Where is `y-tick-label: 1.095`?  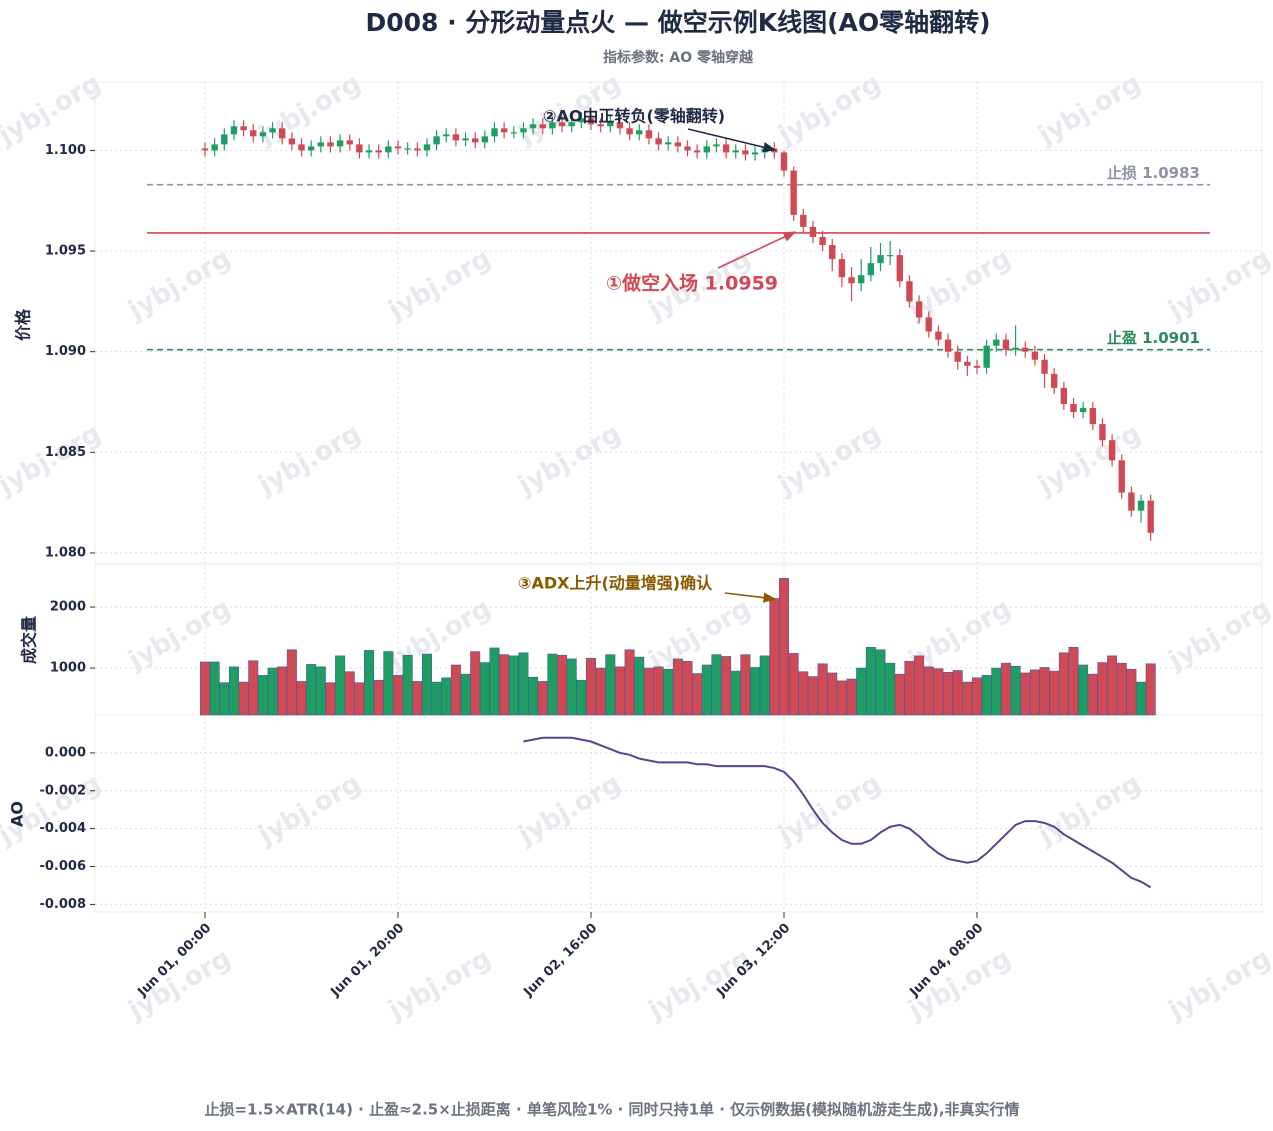
y-tick-label: 1.095 is located at coordinates (65, 251).